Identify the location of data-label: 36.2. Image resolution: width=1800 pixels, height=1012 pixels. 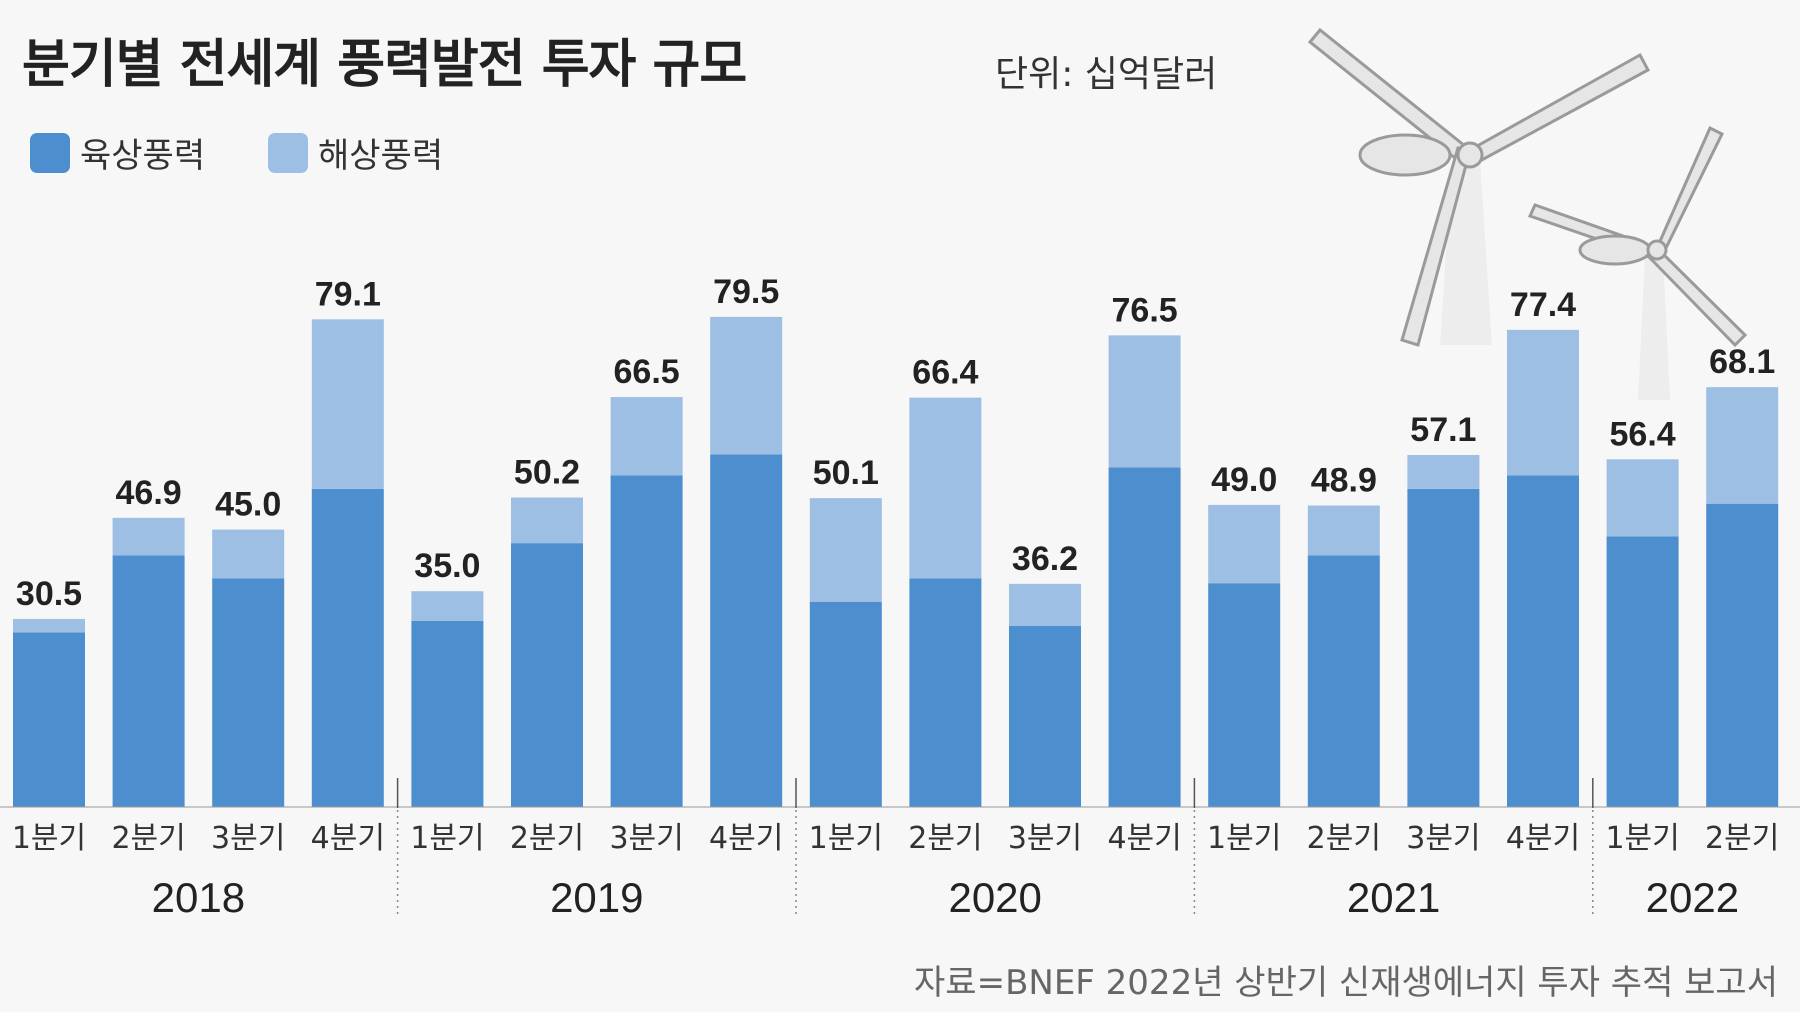
(1045, 559).